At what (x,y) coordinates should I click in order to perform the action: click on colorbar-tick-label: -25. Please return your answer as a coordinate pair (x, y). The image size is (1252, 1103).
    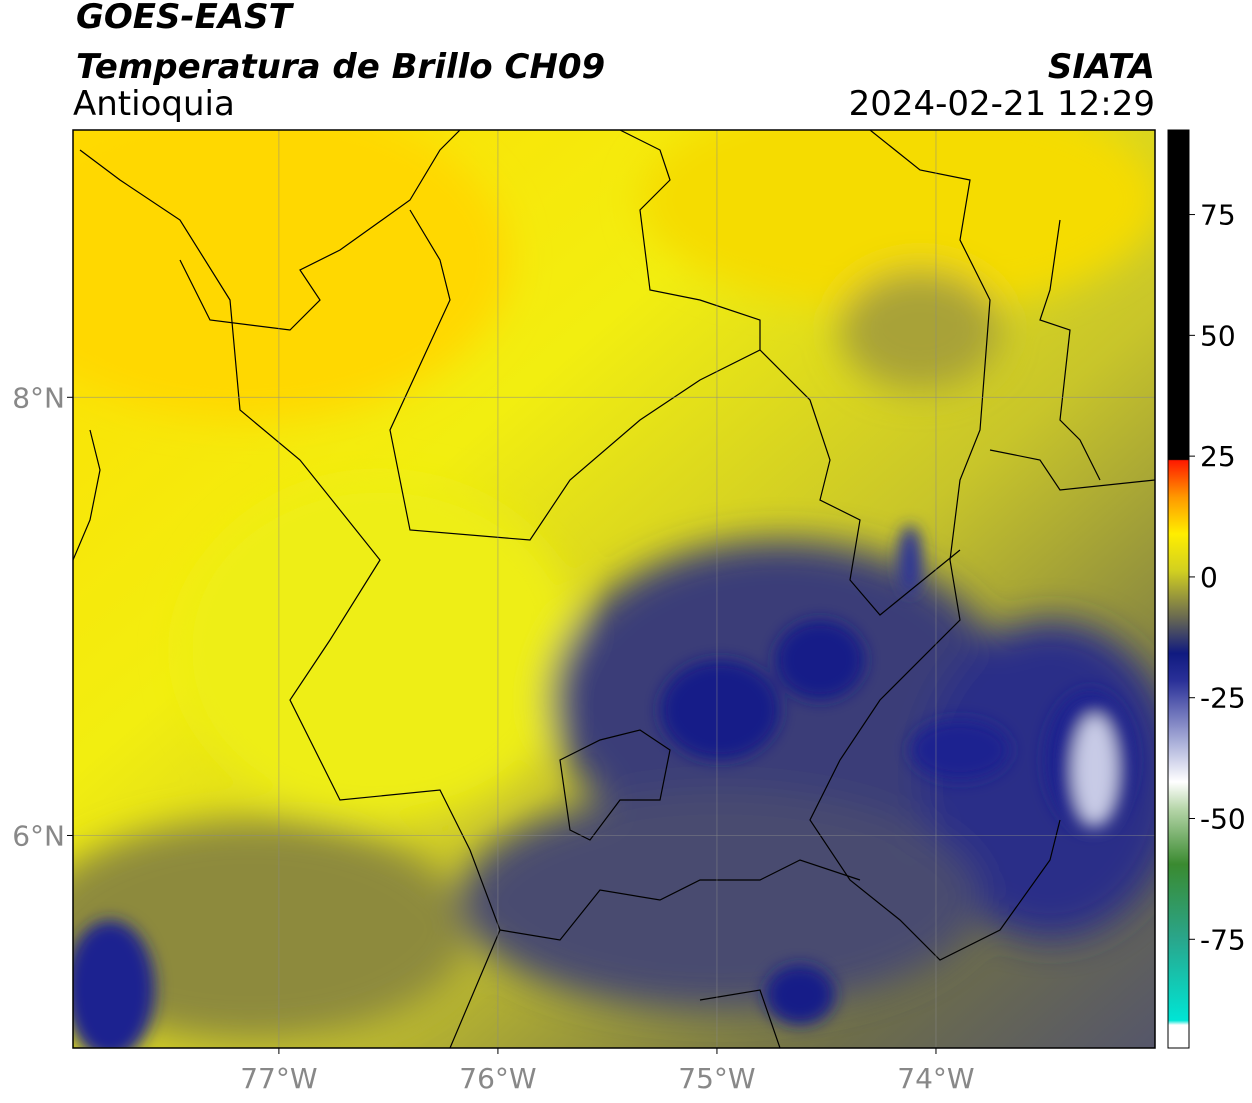
    Looking at the image, I should click on (1223, 698).